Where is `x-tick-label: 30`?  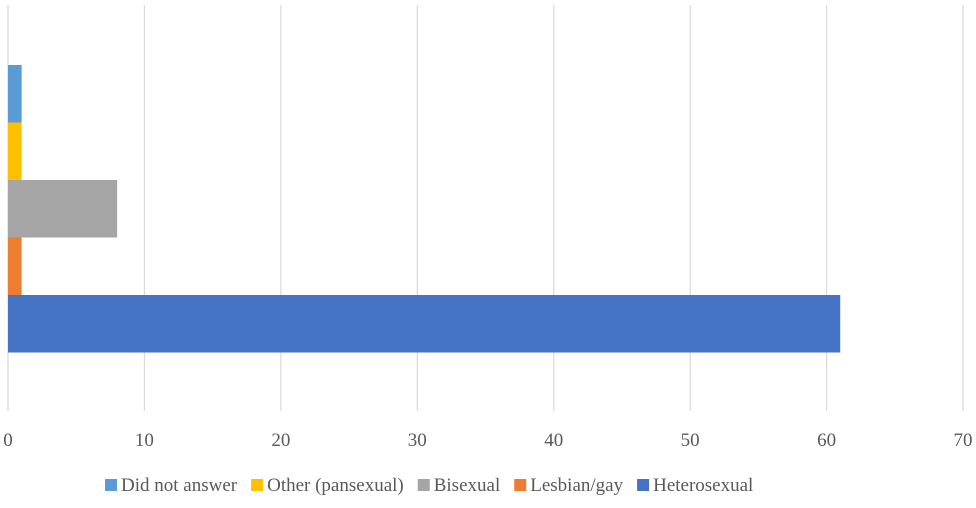
x-tick-label: 30 is located at coordinates (417, 440).